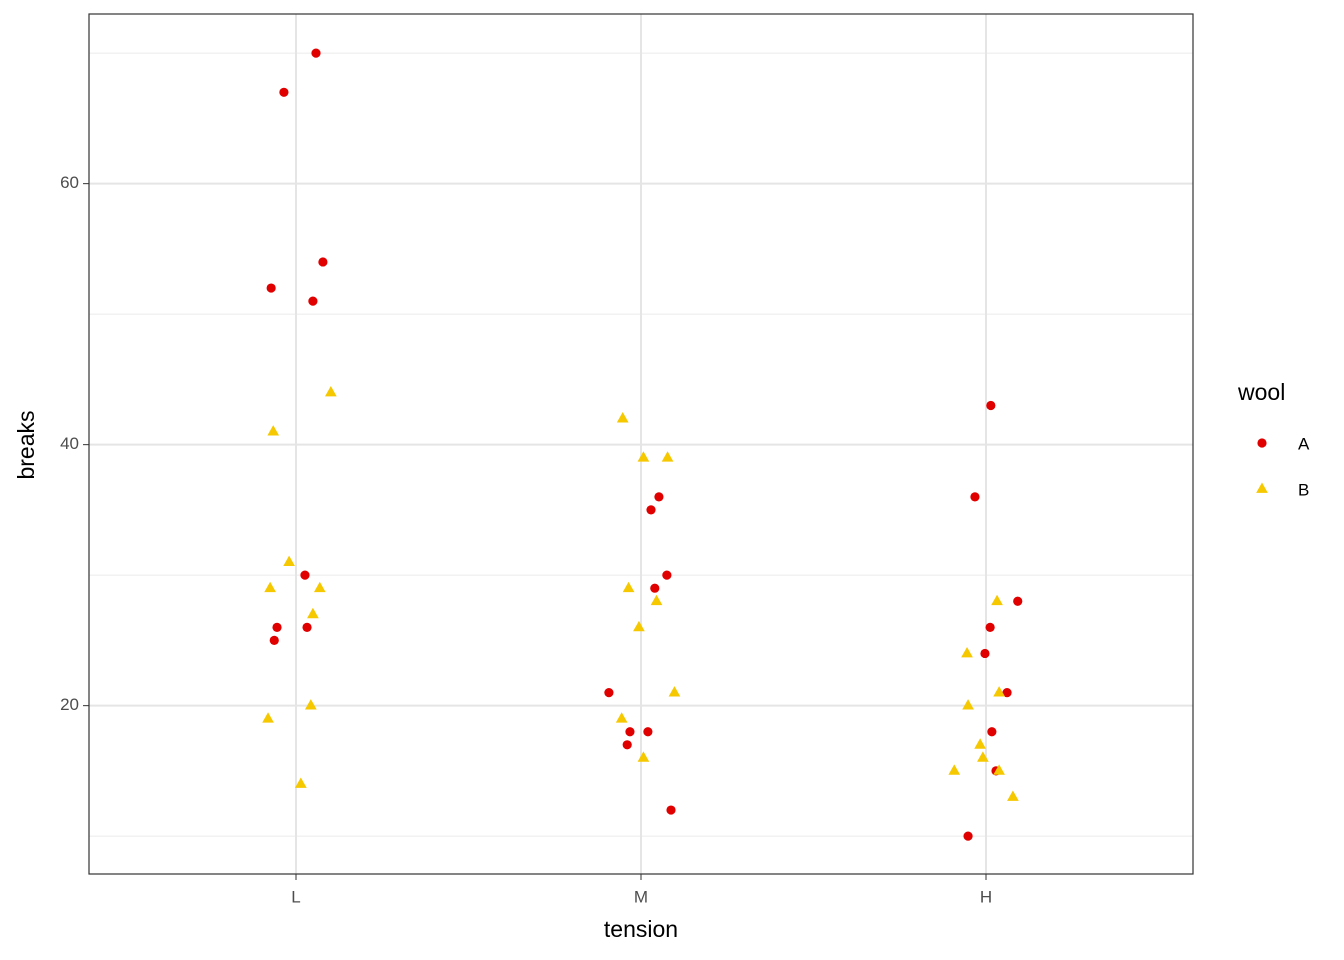 This screenshot has height=960, width=1344. Describe the element at coordinates (1304, 443) in the screenshot. I see `legend-label: A` at that location.